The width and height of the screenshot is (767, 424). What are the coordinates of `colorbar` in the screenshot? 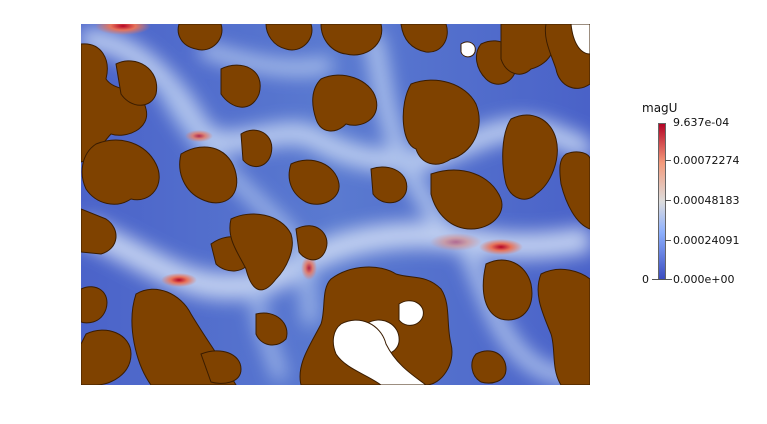 It's located at (662, 201).